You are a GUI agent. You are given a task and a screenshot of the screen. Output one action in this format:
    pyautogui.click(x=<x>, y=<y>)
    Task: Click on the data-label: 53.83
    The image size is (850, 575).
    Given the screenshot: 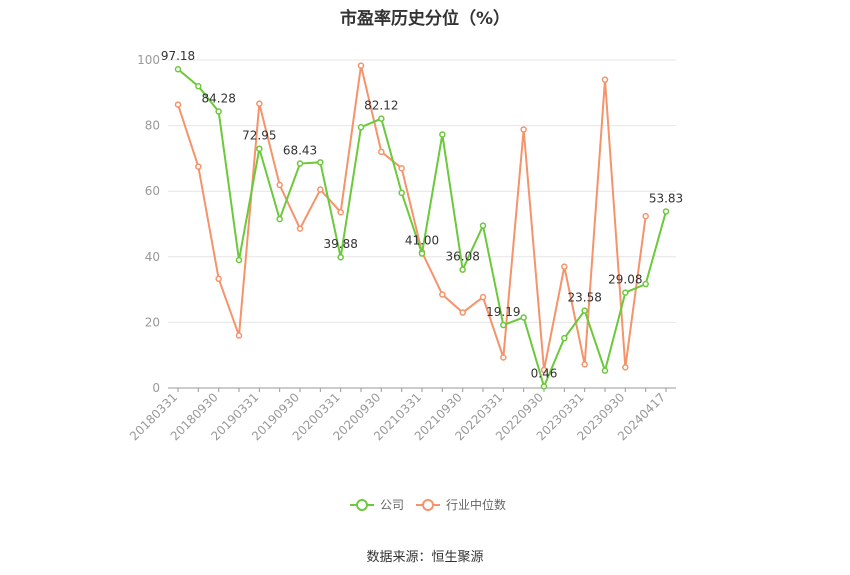 What is the action you would take?
    pyautogui.click(x=666, y=198)
    